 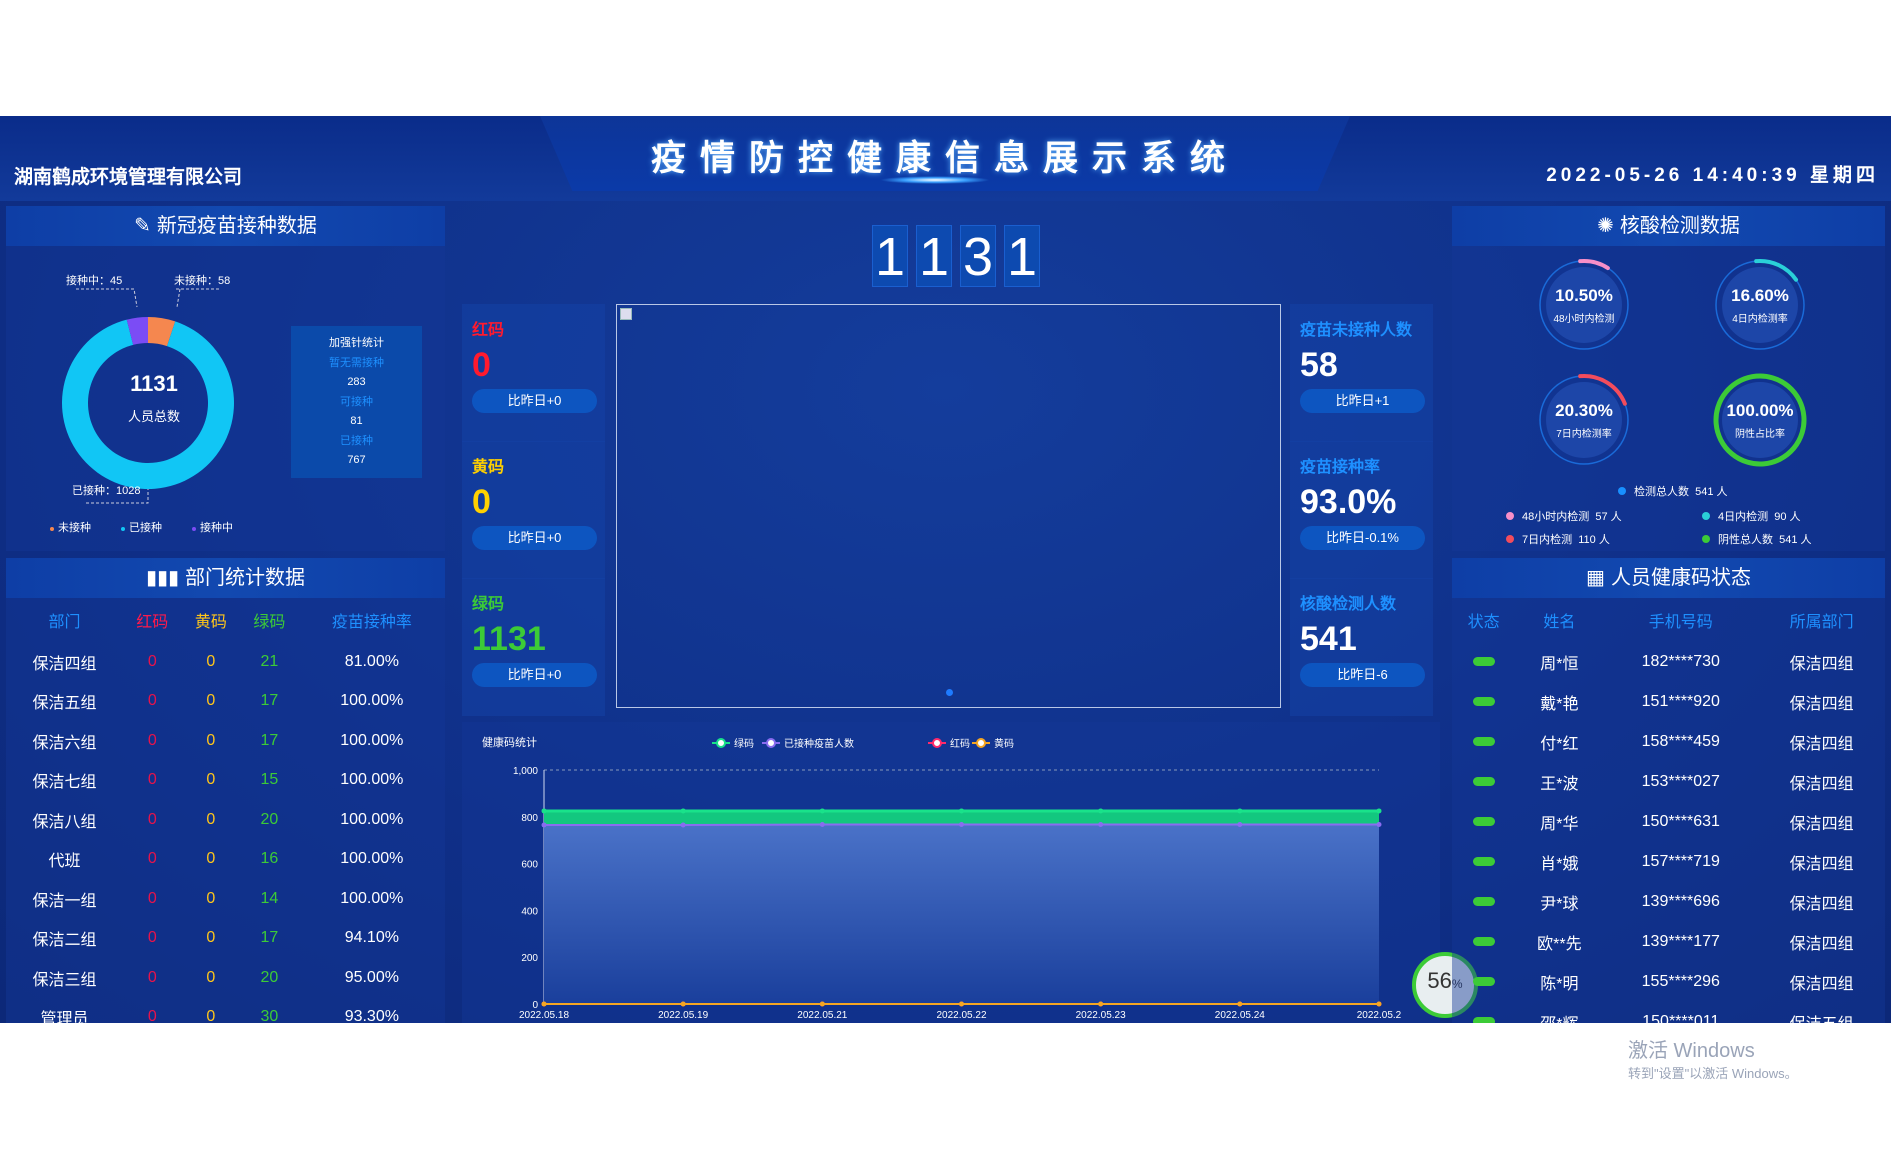 I want to click on table-row: 欧**先 139****177 保洁四组, so click(x=1668, y=942).